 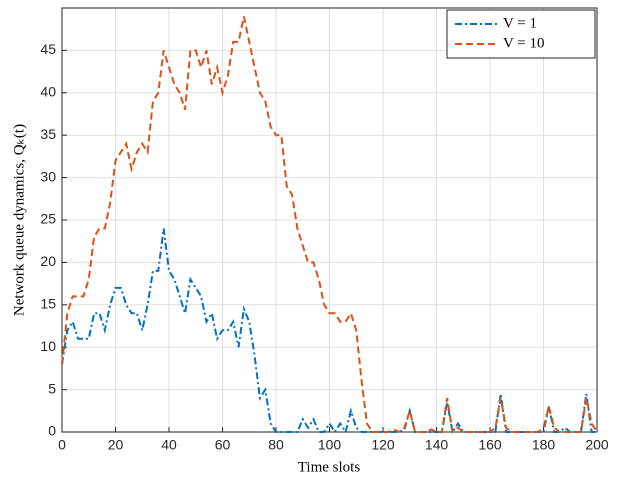 What do you see at coordinates (48, 49) in the screenshot?
I see `y-tick-label: 45` at bounding box center [48, 49].